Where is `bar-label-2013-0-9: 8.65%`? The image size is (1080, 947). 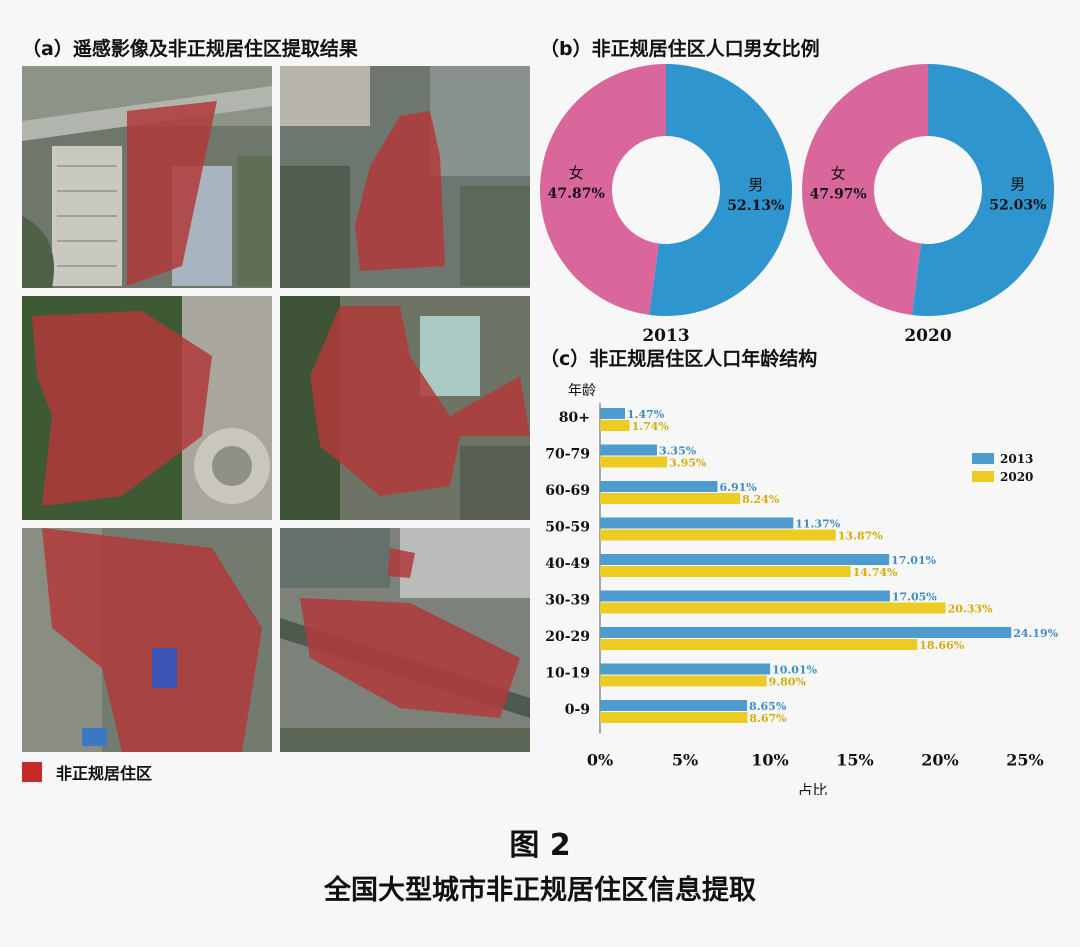 bar-label-2013-0-9: 8.65% is located at coordinates (768, 706).